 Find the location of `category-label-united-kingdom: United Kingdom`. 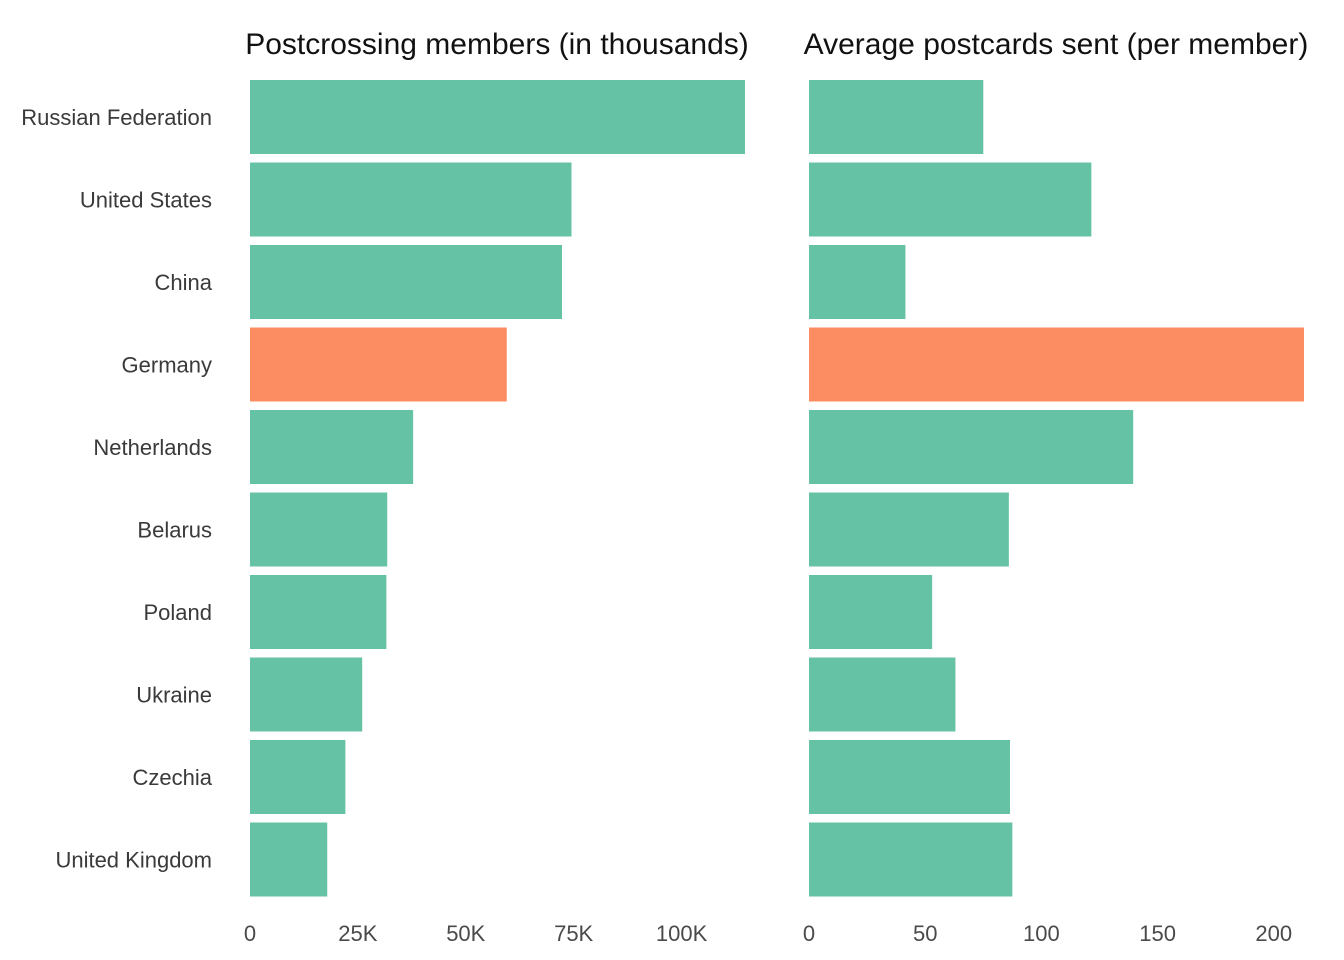

category-label-united-kingdom: United Kingdom is located at coordinates (133, 860).